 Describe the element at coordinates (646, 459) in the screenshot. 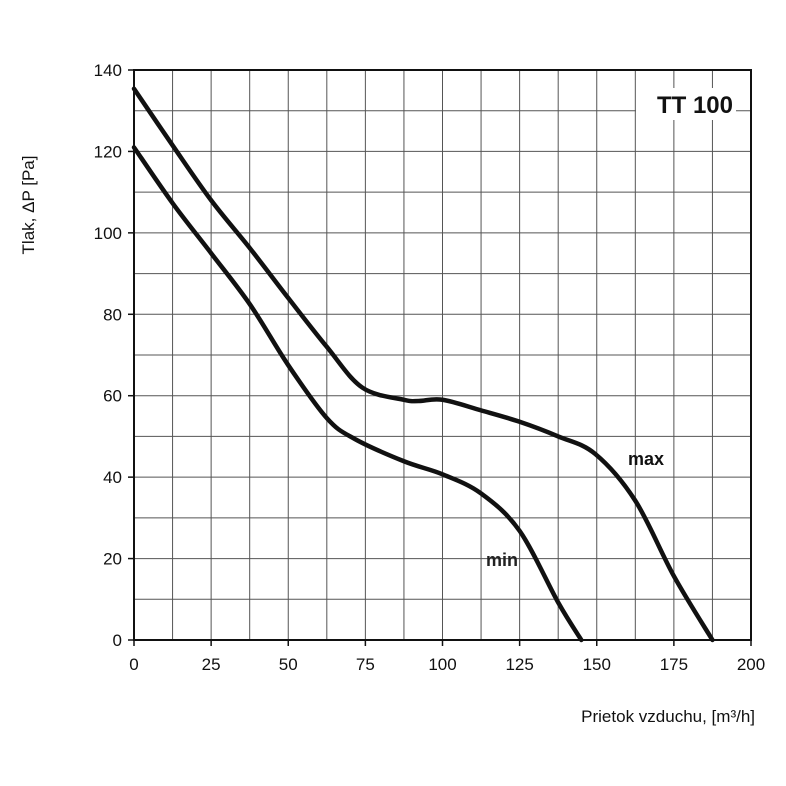

I see `series-label-max: max` at that location.